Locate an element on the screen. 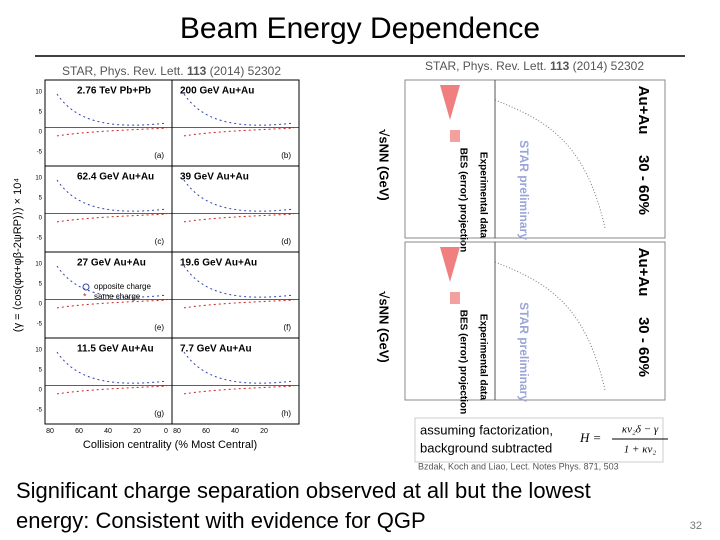 The image size is (720, 540). panel-label: 200 GeV Au+Au is located at coordinates (217, 91).